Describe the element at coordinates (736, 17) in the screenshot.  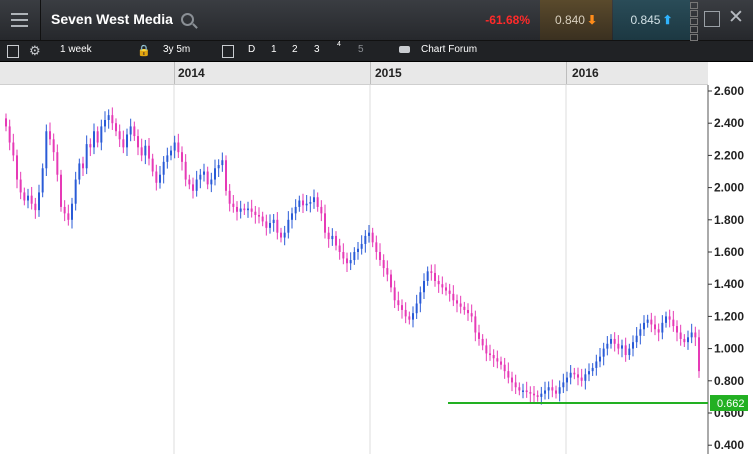
I see `close-icon: ✕` at that location.